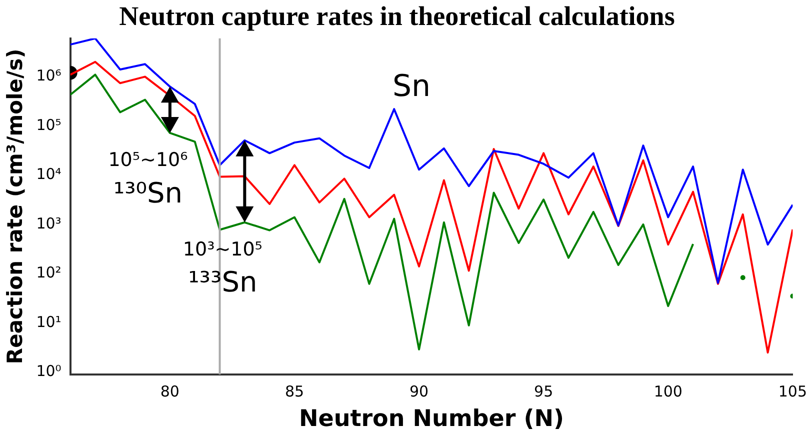 The height and width of the screenshot is (436, 810). What do you see at coordinates (49, 223) in the screenshot?
I see `y-tick-label: 10³` at bounding box center [49, 223].